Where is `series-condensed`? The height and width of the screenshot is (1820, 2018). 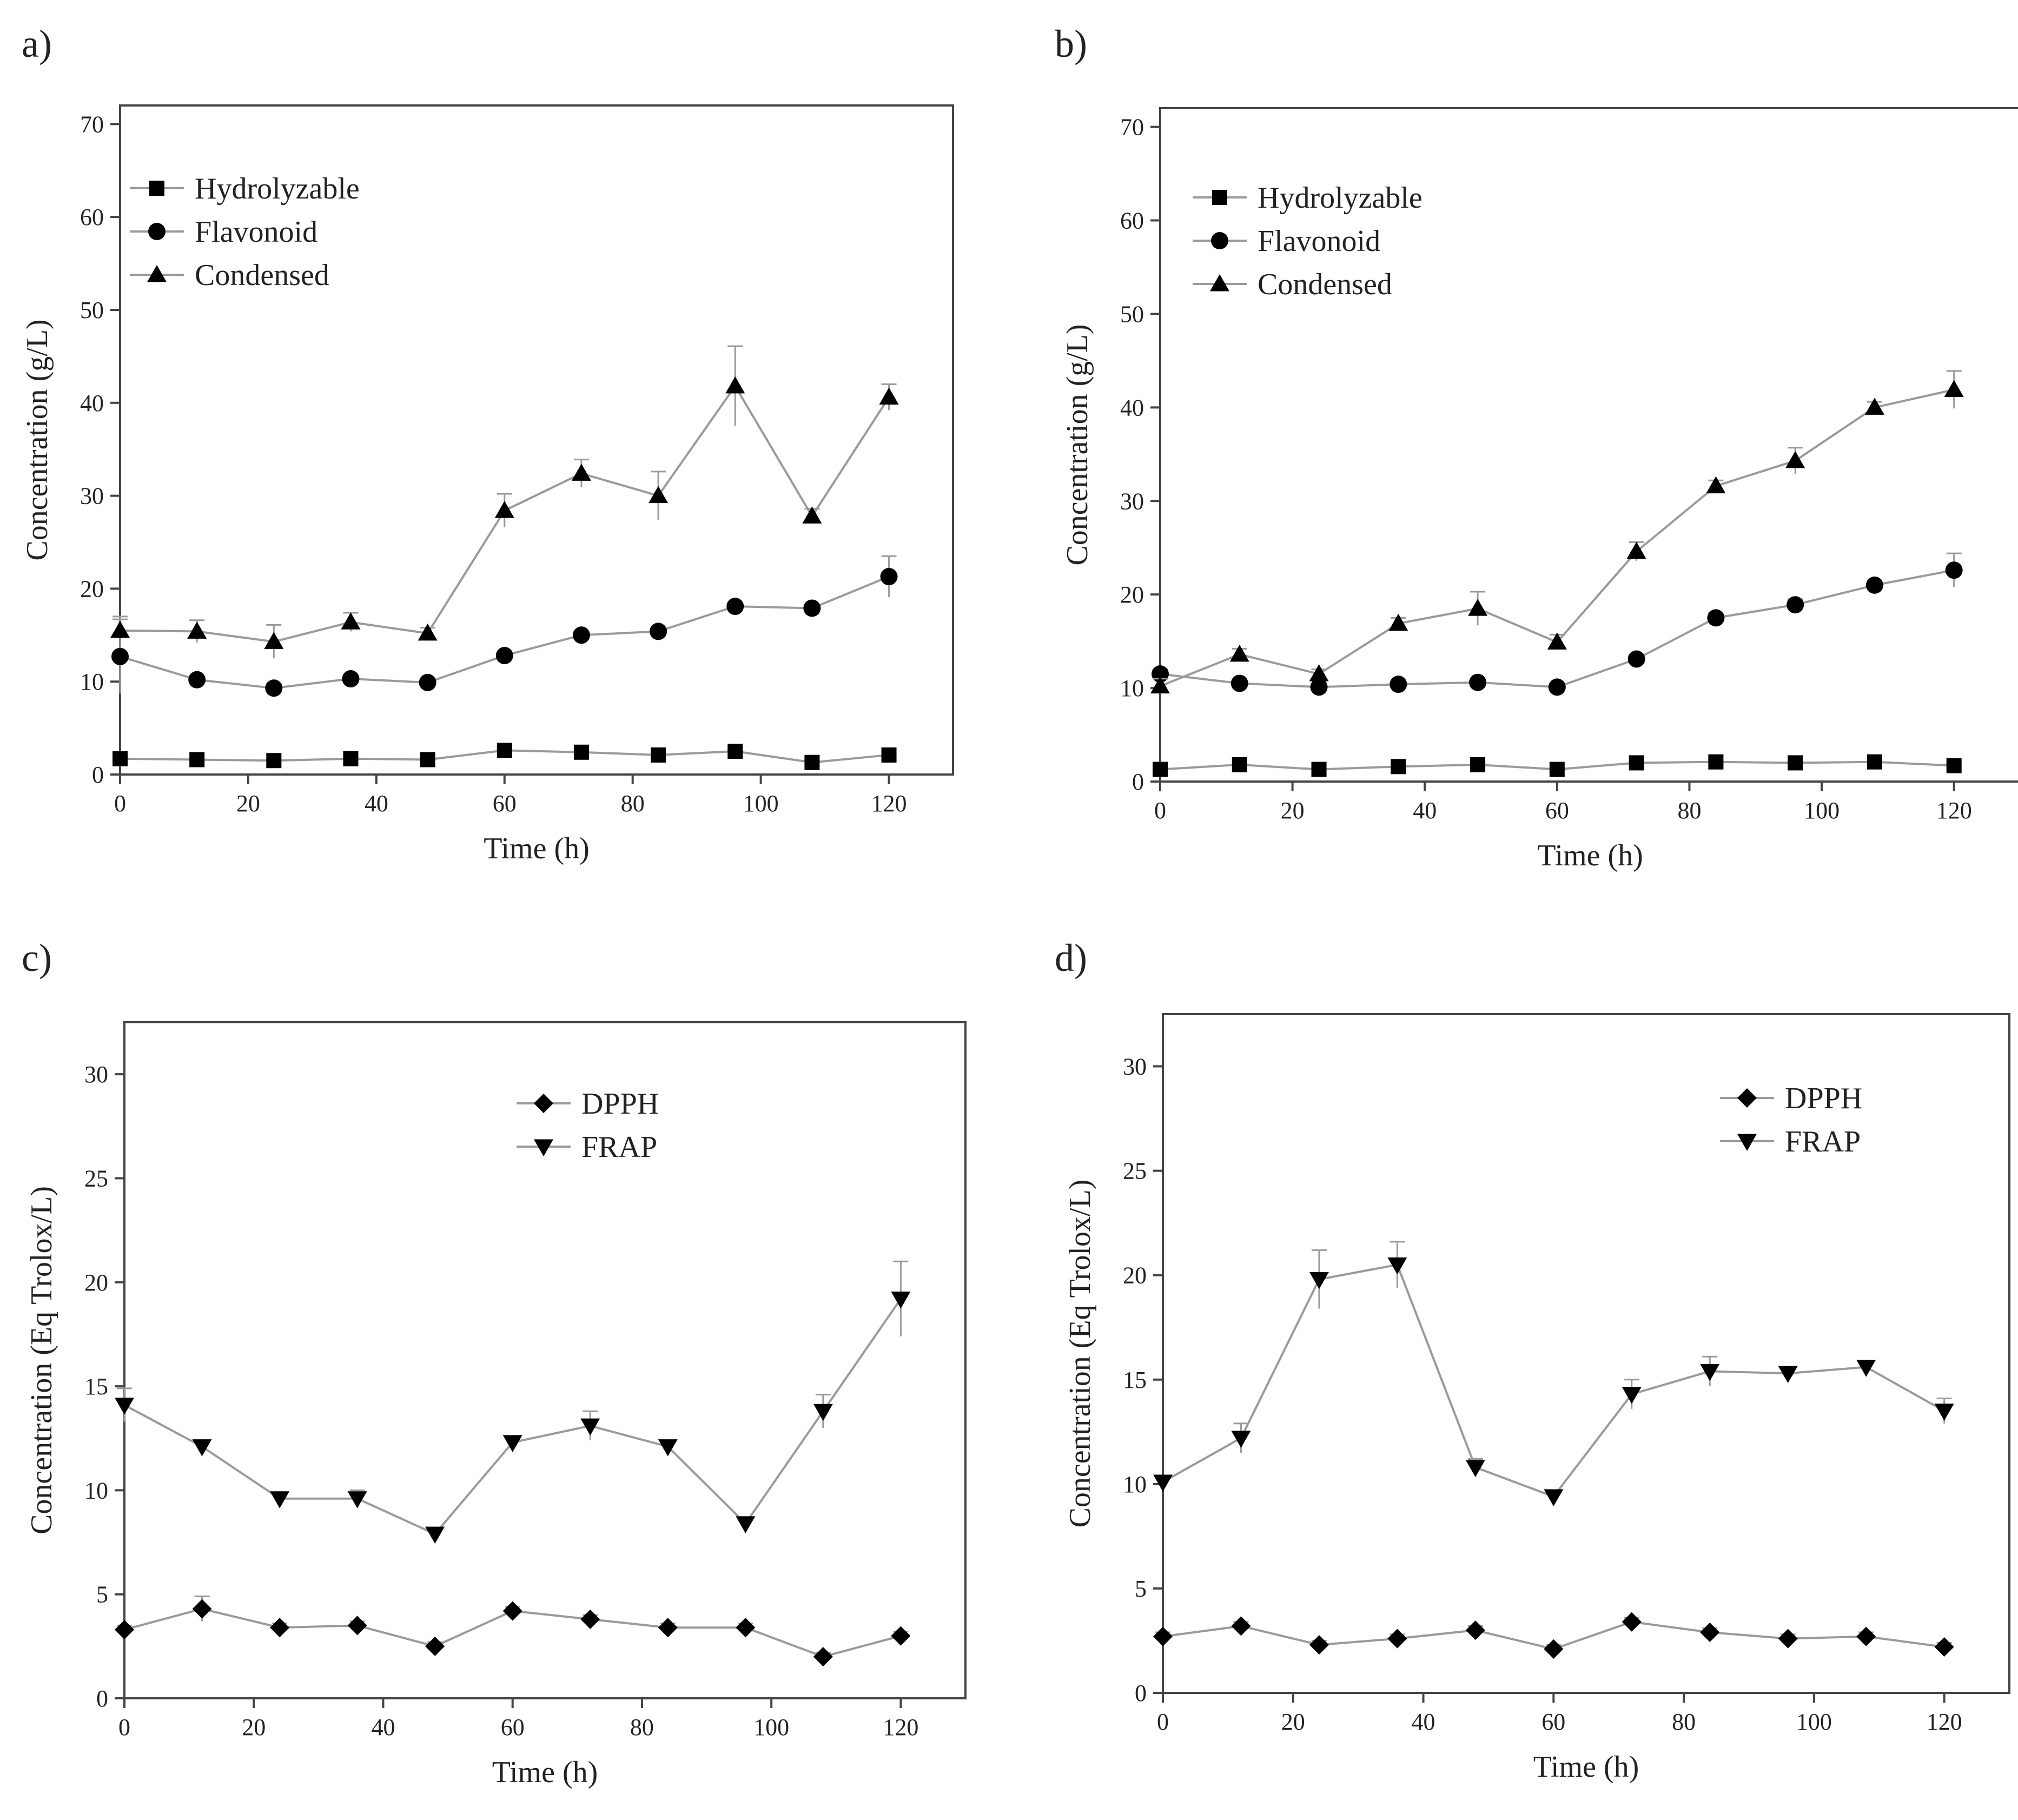
series-condensed is located at coordinates (504, 502).